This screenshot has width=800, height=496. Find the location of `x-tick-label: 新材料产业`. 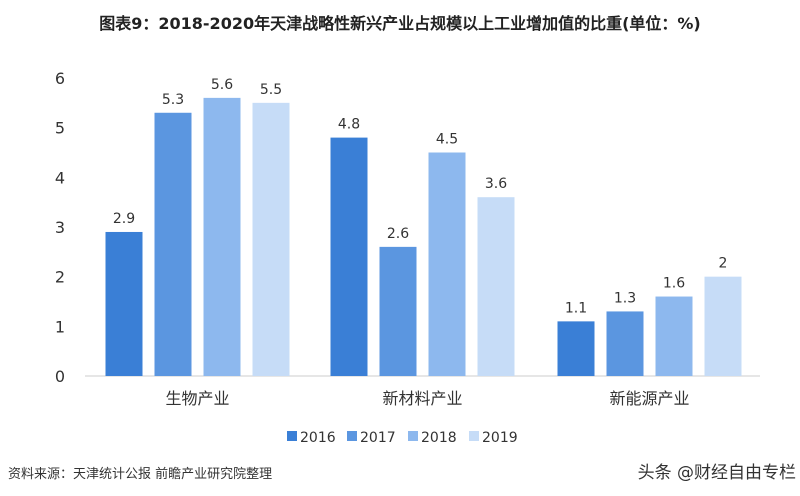

x-tick-label: 新材料产业 is located at coordinates (422, 398).